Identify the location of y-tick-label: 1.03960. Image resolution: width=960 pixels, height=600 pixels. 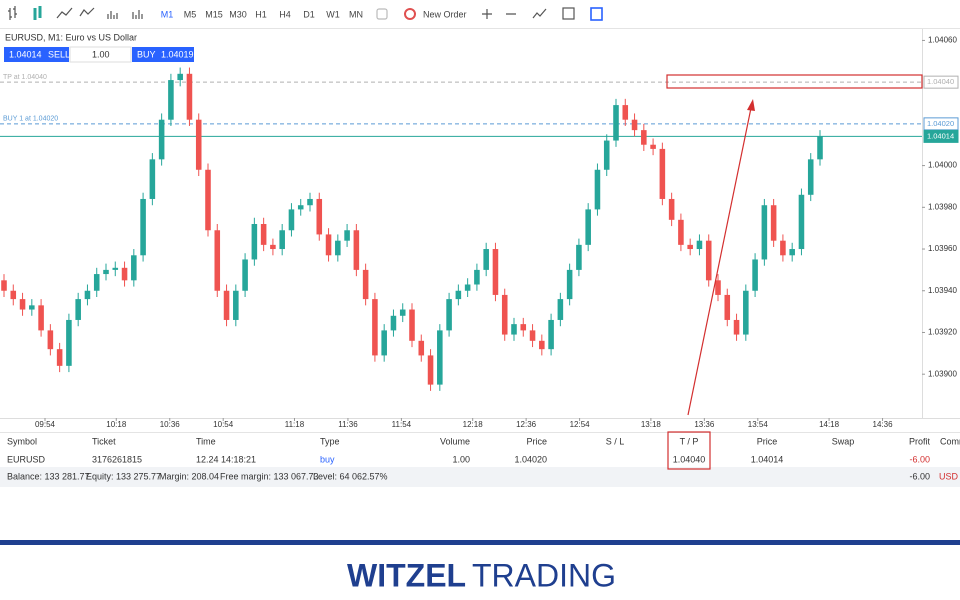
(942, 248).